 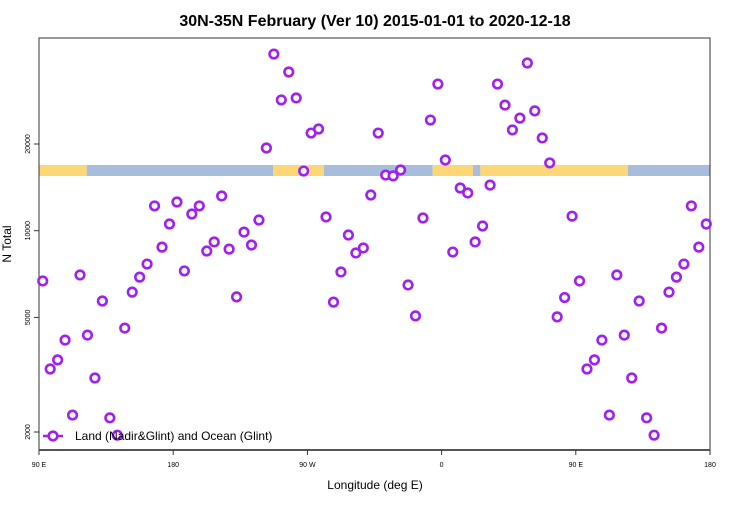 I want to click on x-tick-label: 180, so click(x=710, y=465).